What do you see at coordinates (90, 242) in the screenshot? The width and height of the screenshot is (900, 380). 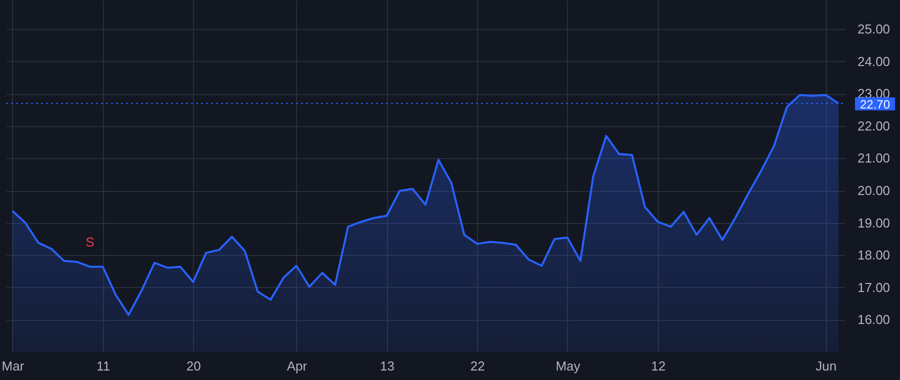 I see `annotation: S` at bounding box center [90, 242].